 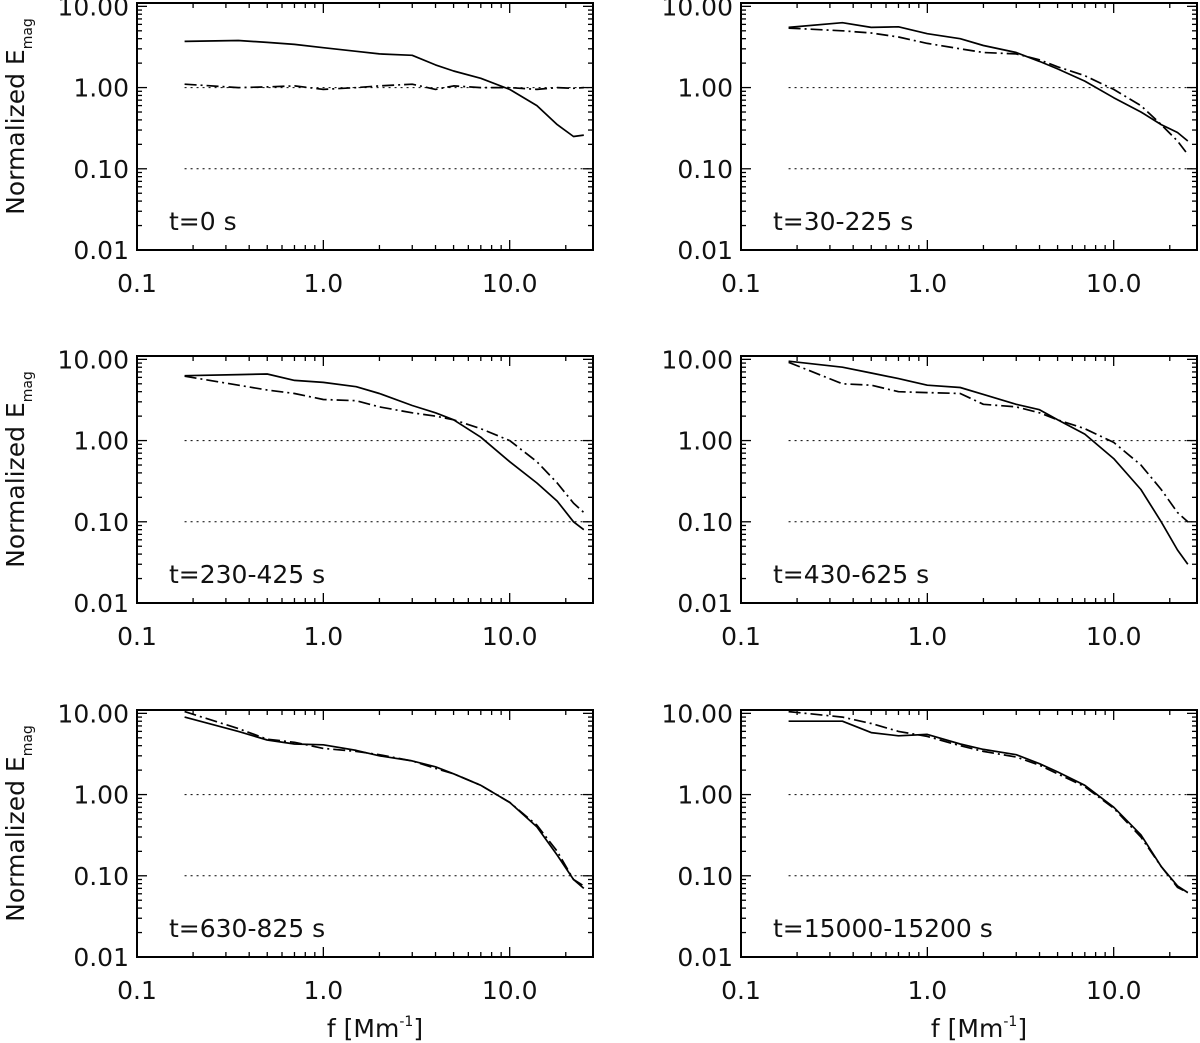 What do you see at coordinates (851, 574) in the screenshot?
I see `panel-time-label: t=430-625 s` at bounding box center [851, 574].